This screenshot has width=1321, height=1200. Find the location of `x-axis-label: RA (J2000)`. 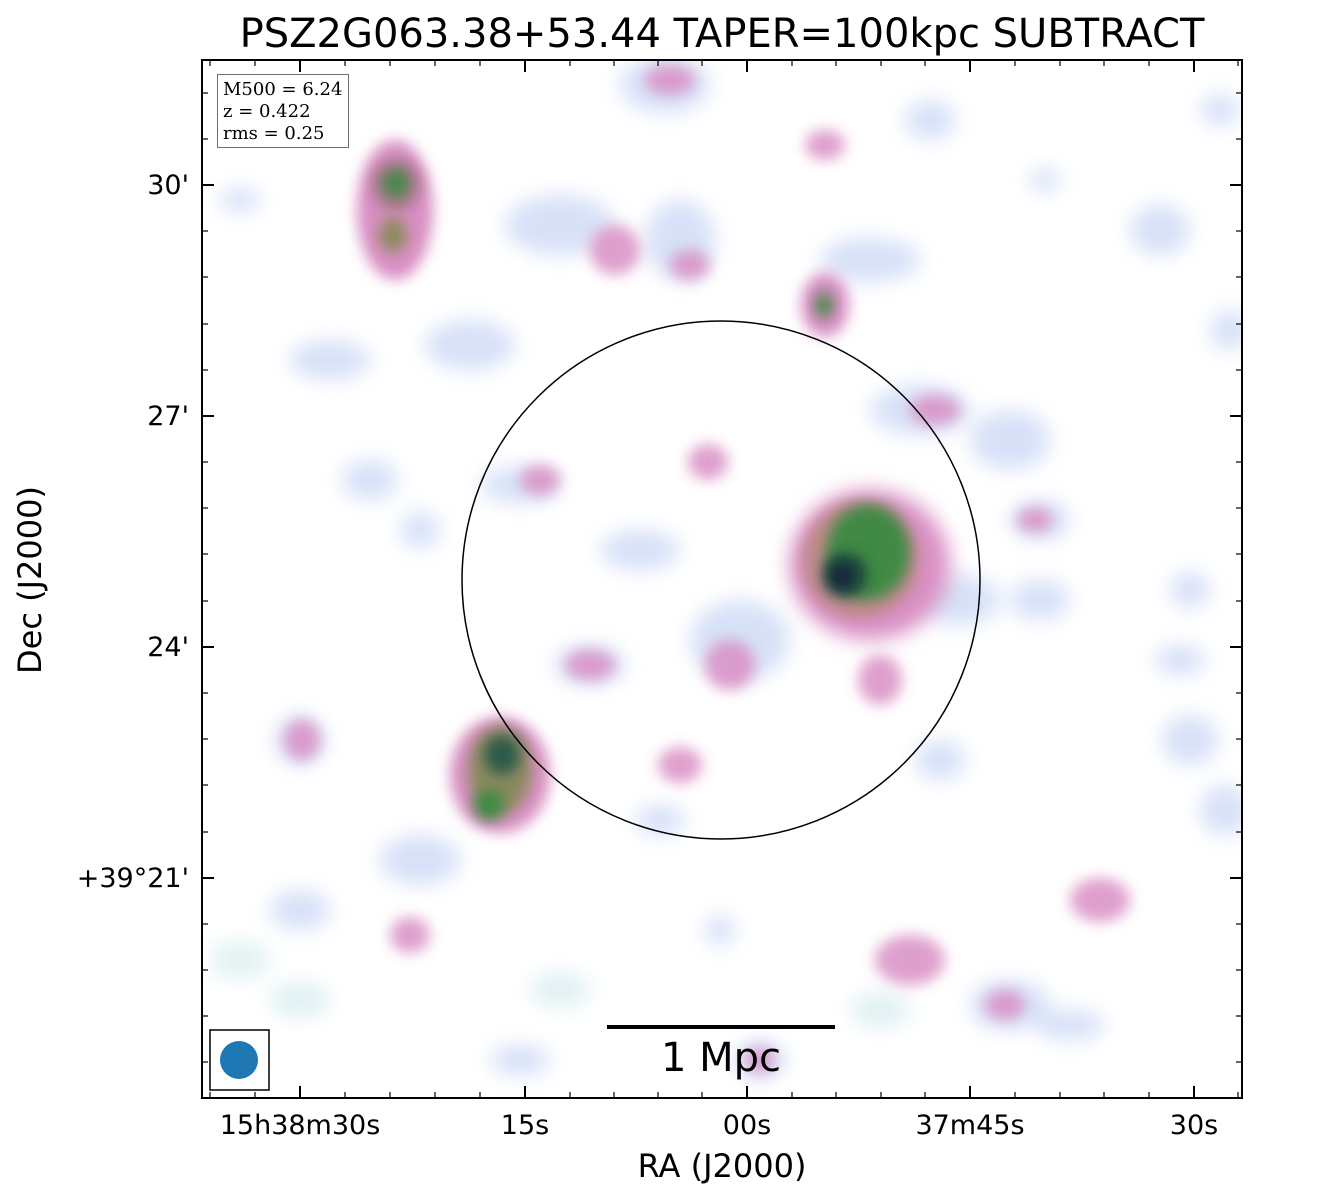

x-axis-label: RA (J2000) is located at coordinates (722, 1166).